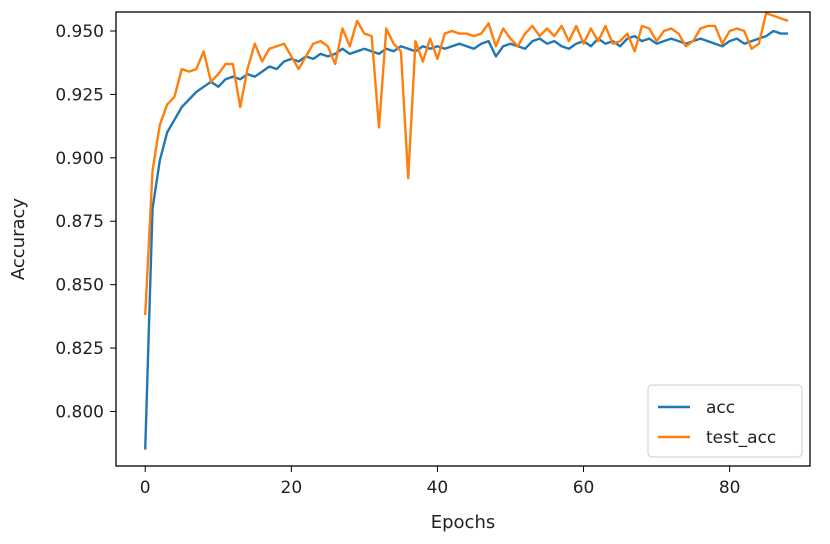 The image size is (830, 544). What do you see at coordinates (741, 438) in the screenshot?
I see `legend-label-test-acc: test_acc` at bounding box center [741, 438].